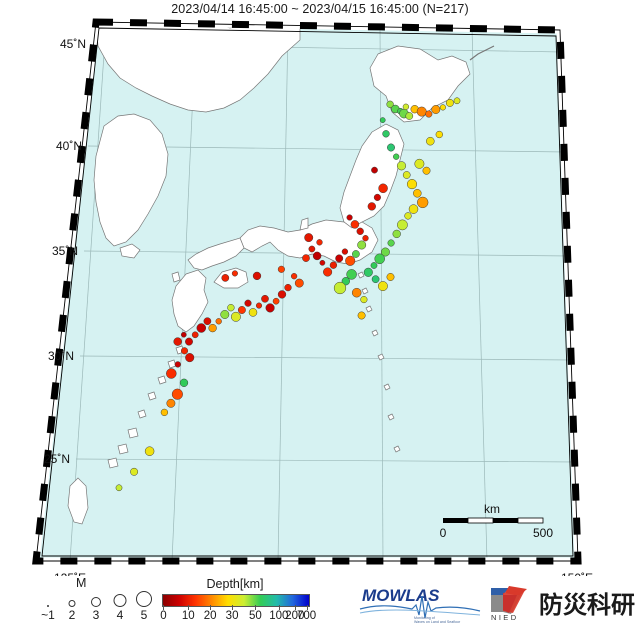 The height and width of the screenshot is (629, 640). I want to click on depth-tick-label-100: 100, so click(279, 616).